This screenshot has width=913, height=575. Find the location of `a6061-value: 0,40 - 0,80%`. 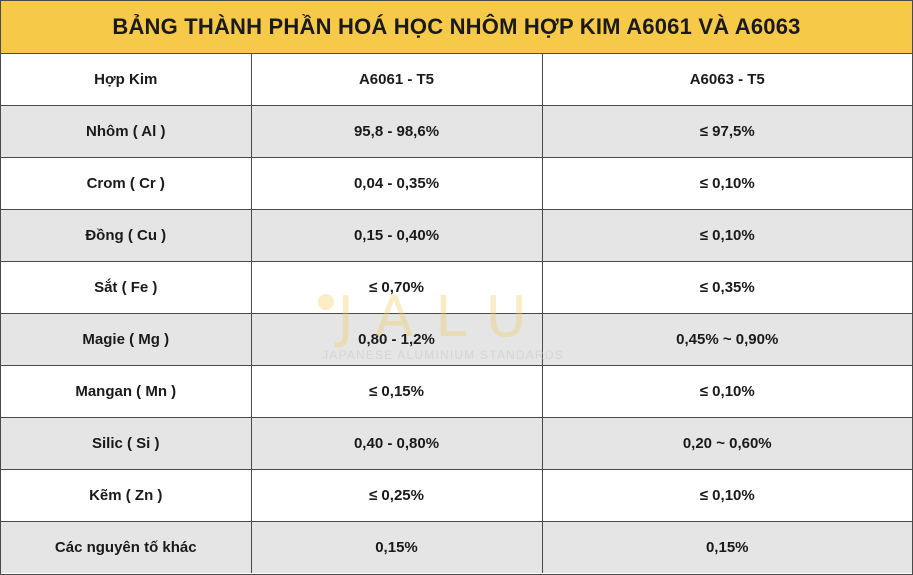

a6061-value: 0,40 - 0,80% is located at coordinates (396, 443).